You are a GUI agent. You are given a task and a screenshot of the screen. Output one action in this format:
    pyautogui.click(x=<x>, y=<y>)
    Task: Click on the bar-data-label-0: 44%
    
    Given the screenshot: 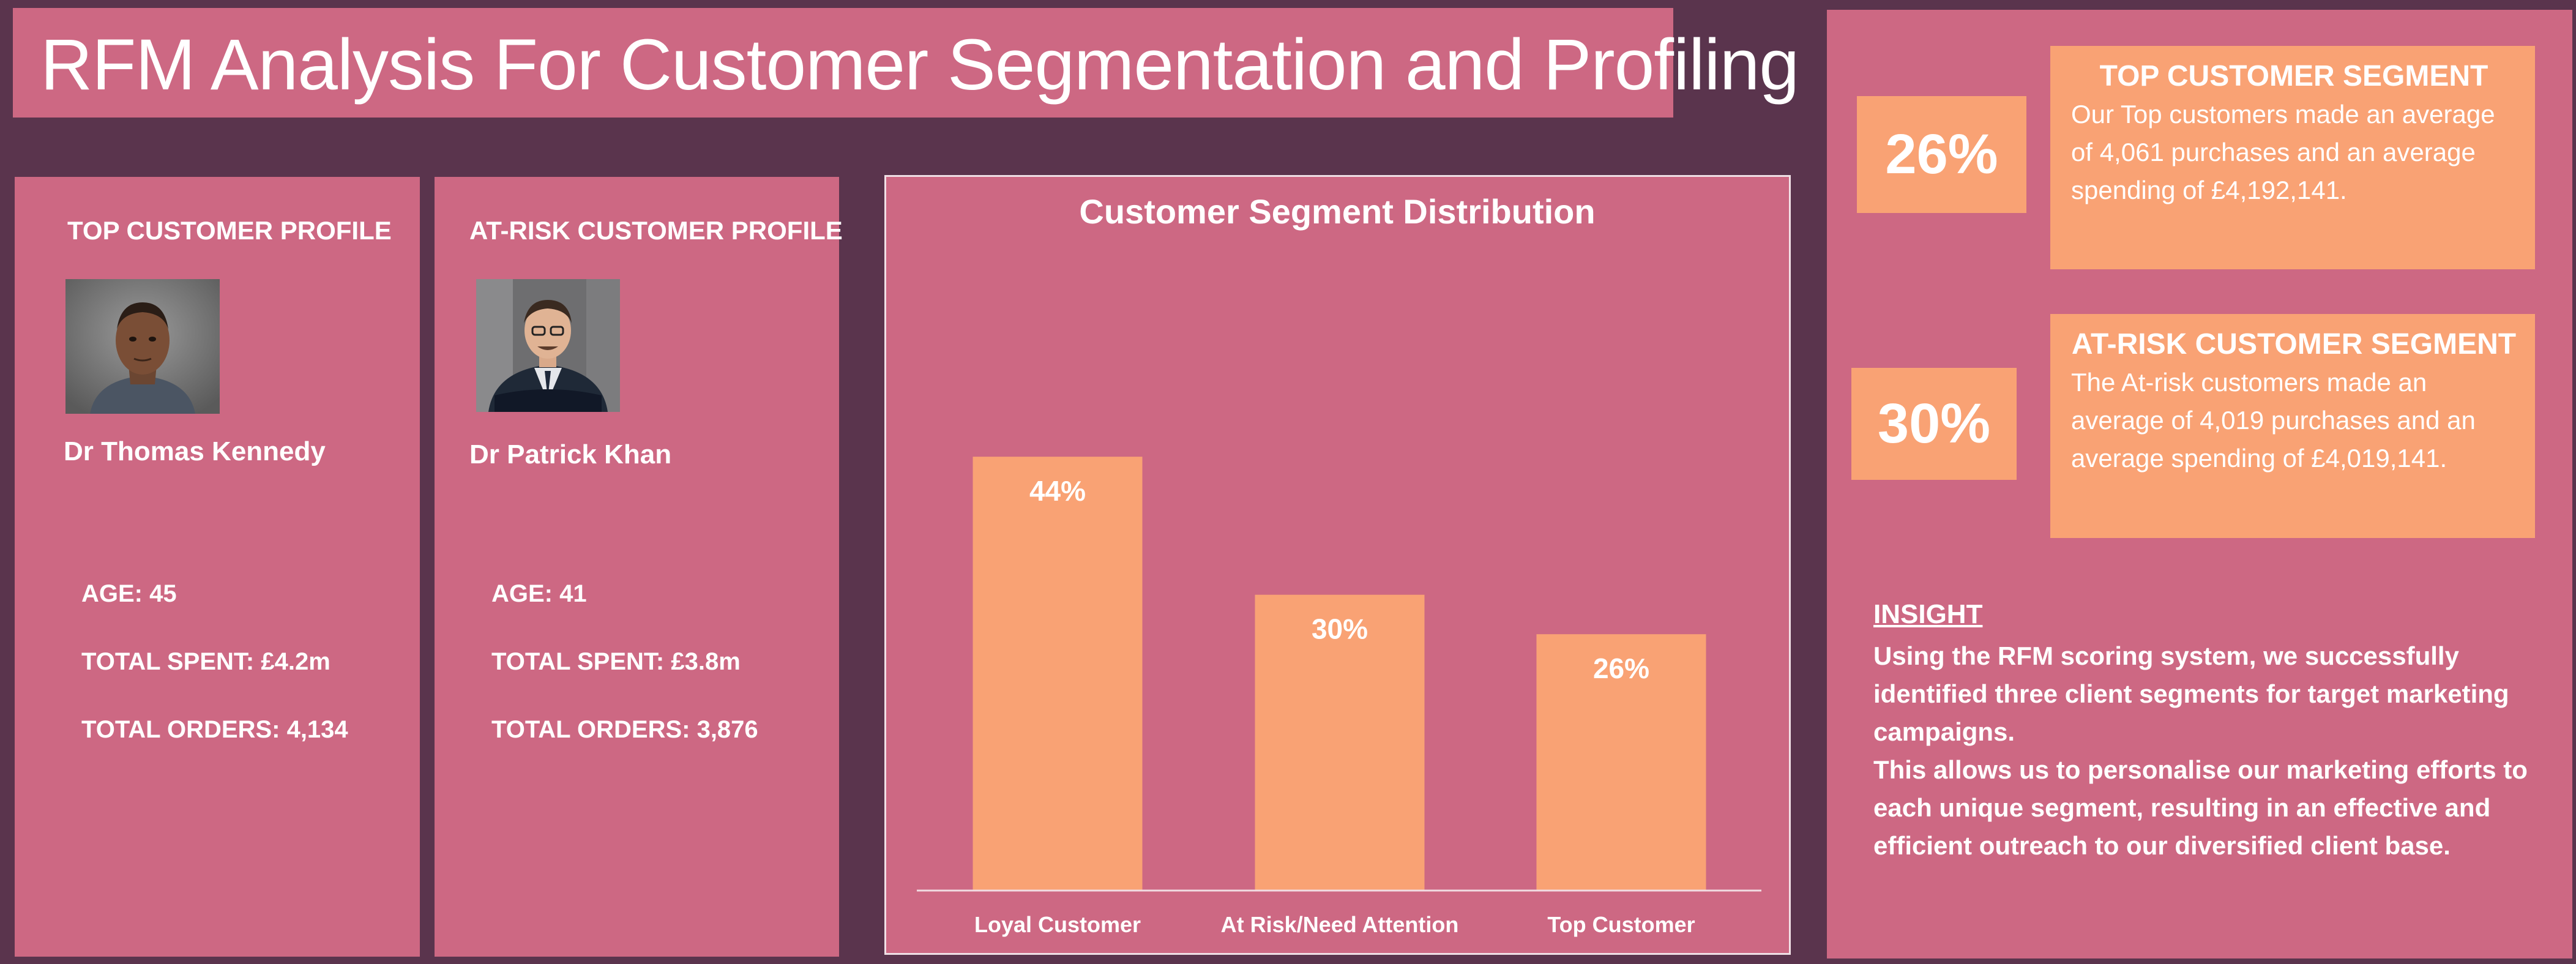 What is the action you would take?
    pyautogui.click(x=1057, y=491)
    